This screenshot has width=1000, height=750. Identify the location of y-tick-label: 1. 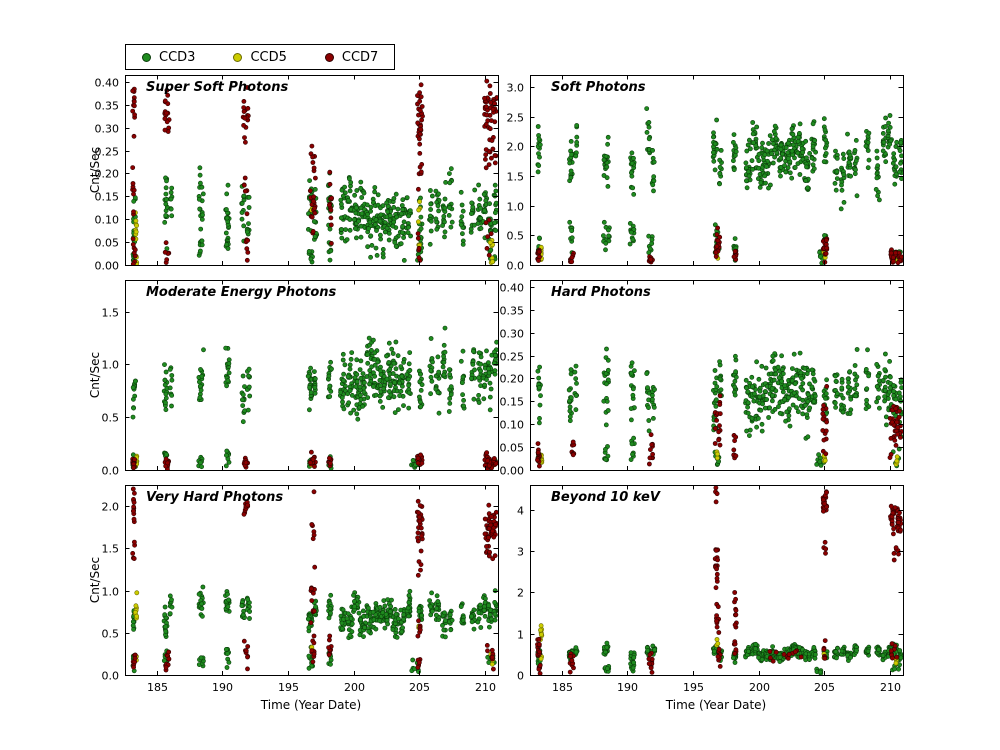
(520, 635).